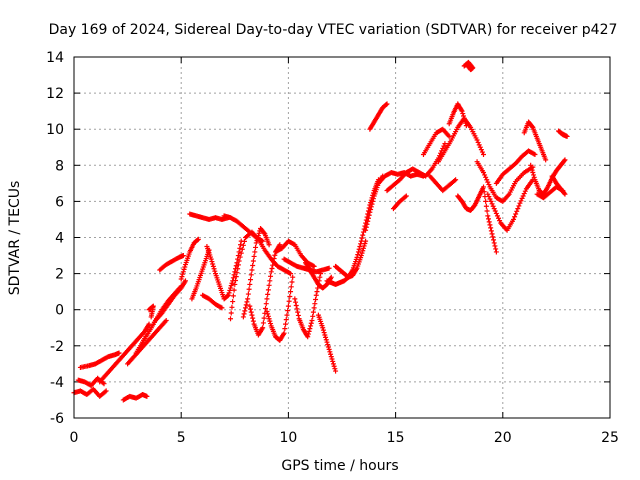 This screenshot has height=480, width=640. Describe the element at coordinates (457, 115) in the screenshot. I see `series-aj` at that location.